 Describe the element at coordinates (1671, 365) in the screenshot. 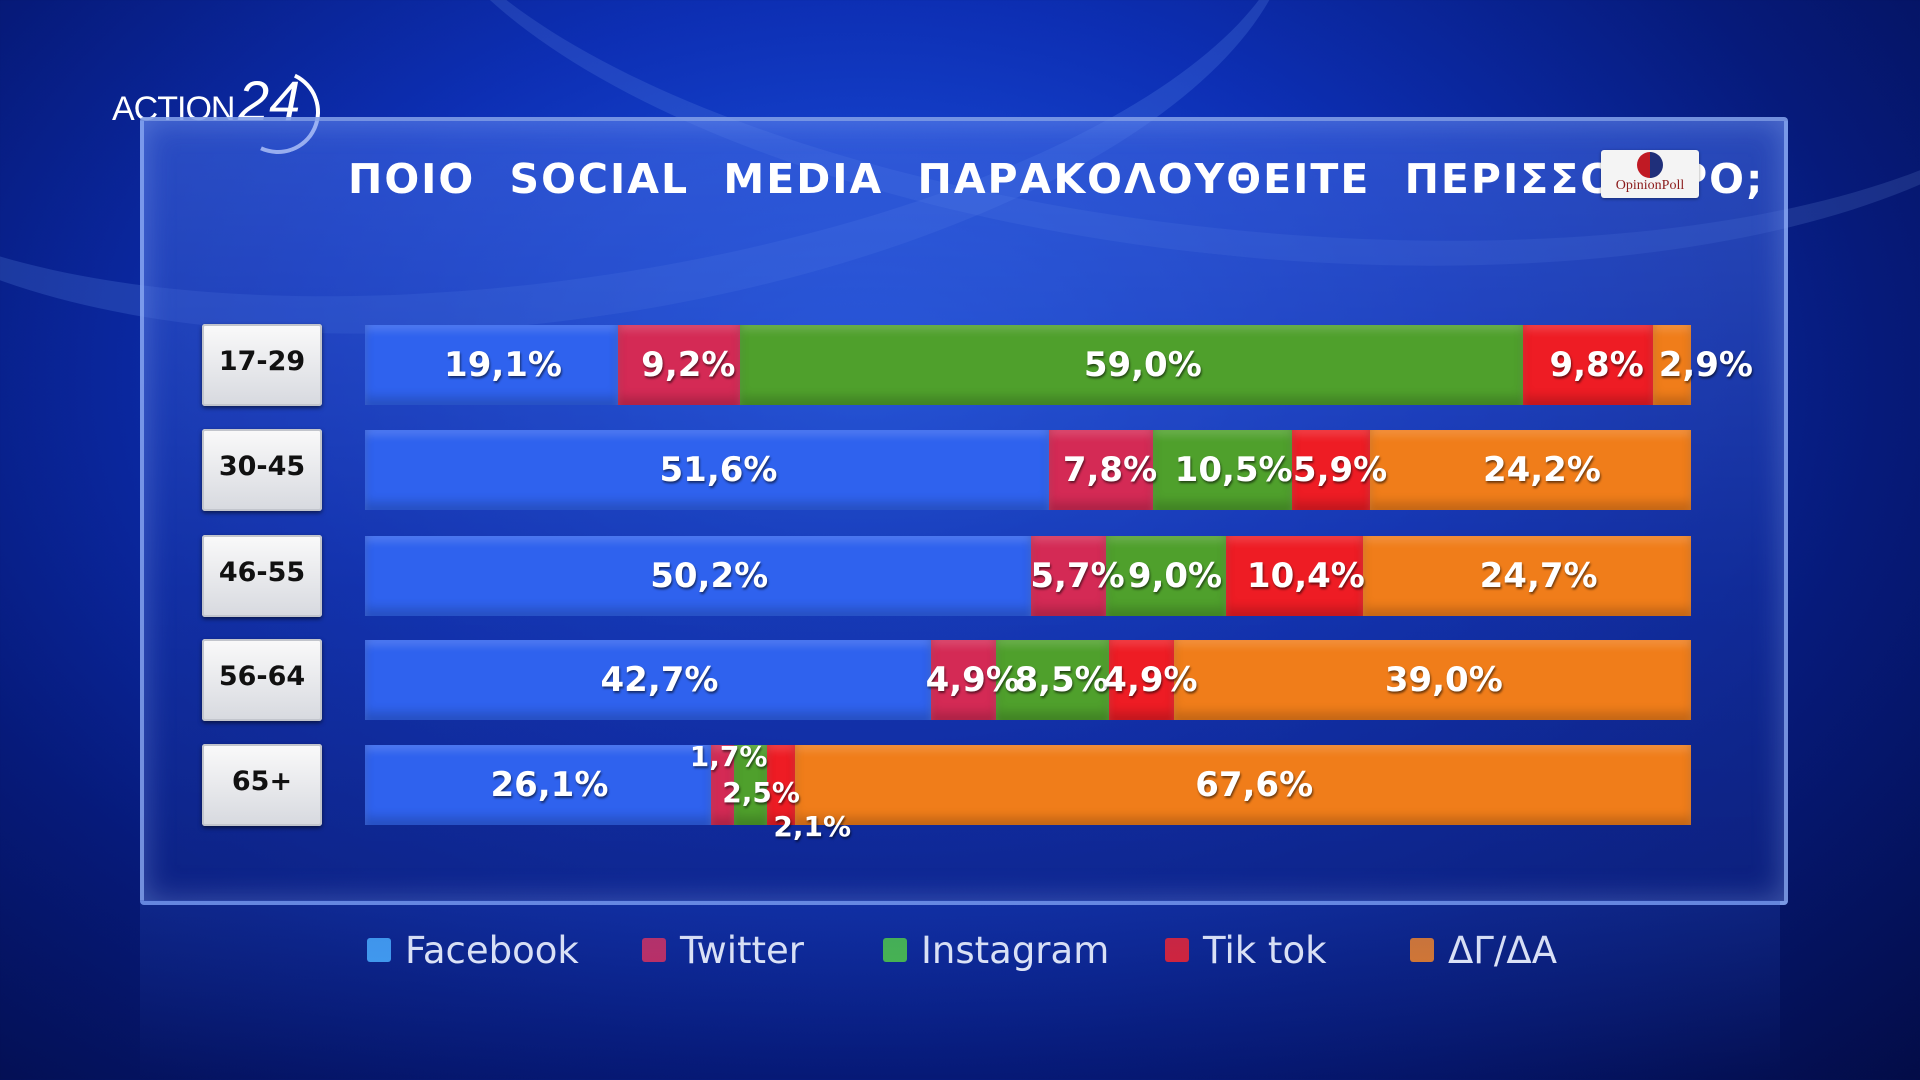

I see `bar-segment-δγ-δα-17-29` at that location.